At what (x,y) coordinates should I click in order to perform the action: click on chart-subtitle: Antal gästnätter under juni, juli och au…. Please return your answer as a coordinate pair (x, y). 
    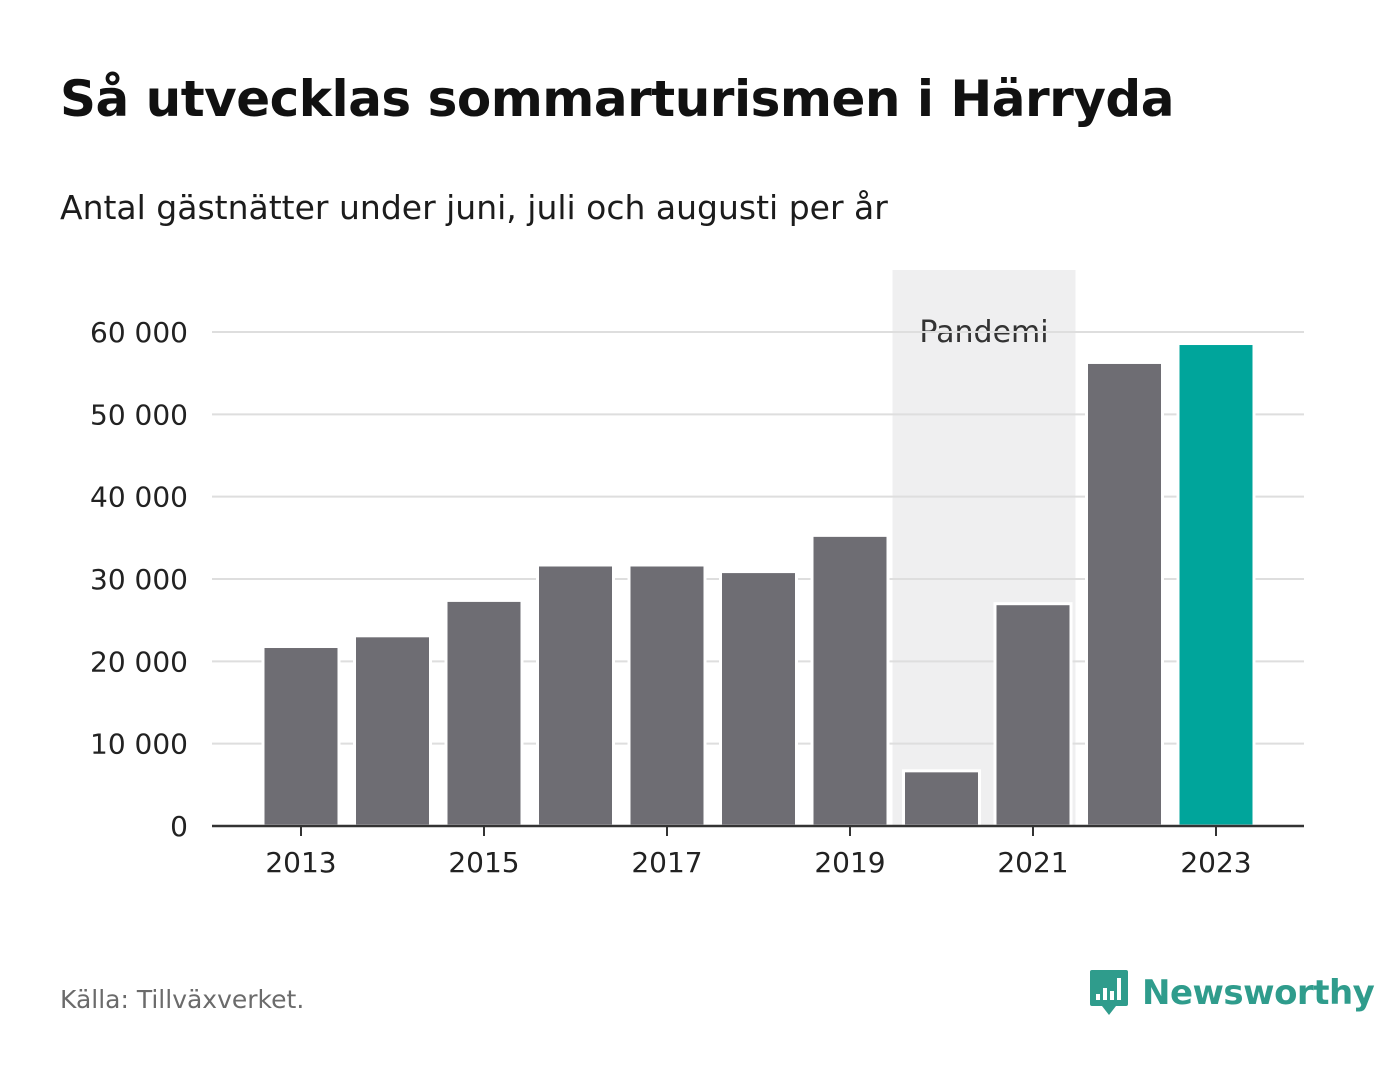
    Looking at the image, I should click on (474, 207).